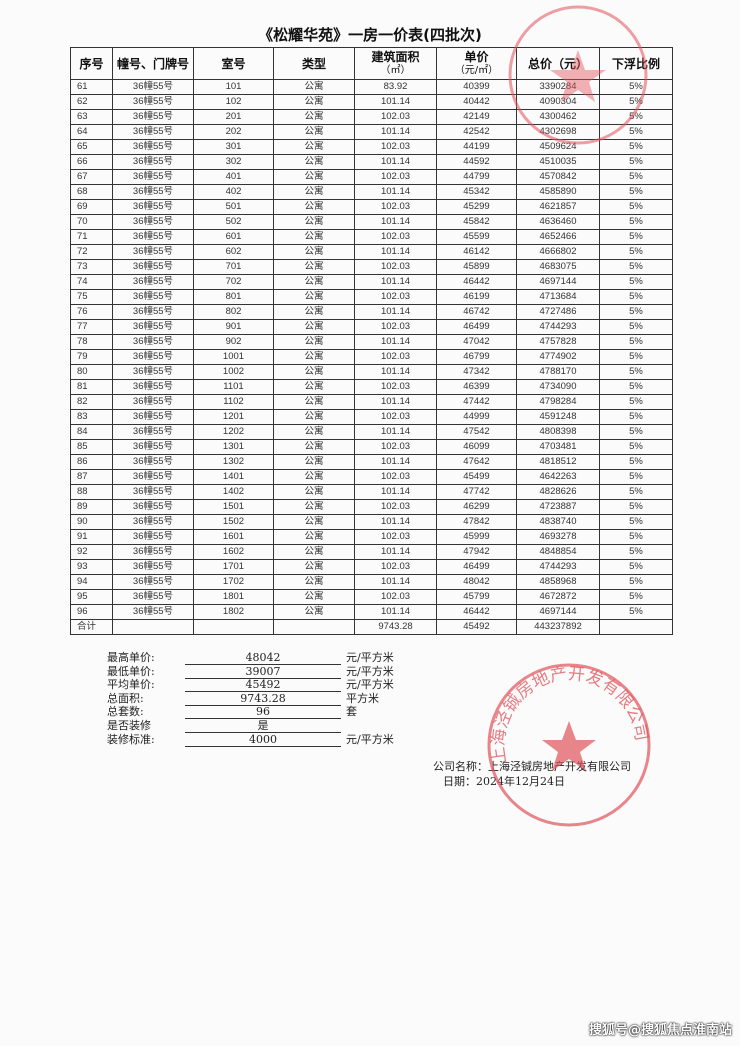 The width and height of the screenshot is (740, 1046). Describe the element at coordinates (476, 387) in the screenshot. I see `cell-unit-price: 46399` at that location.